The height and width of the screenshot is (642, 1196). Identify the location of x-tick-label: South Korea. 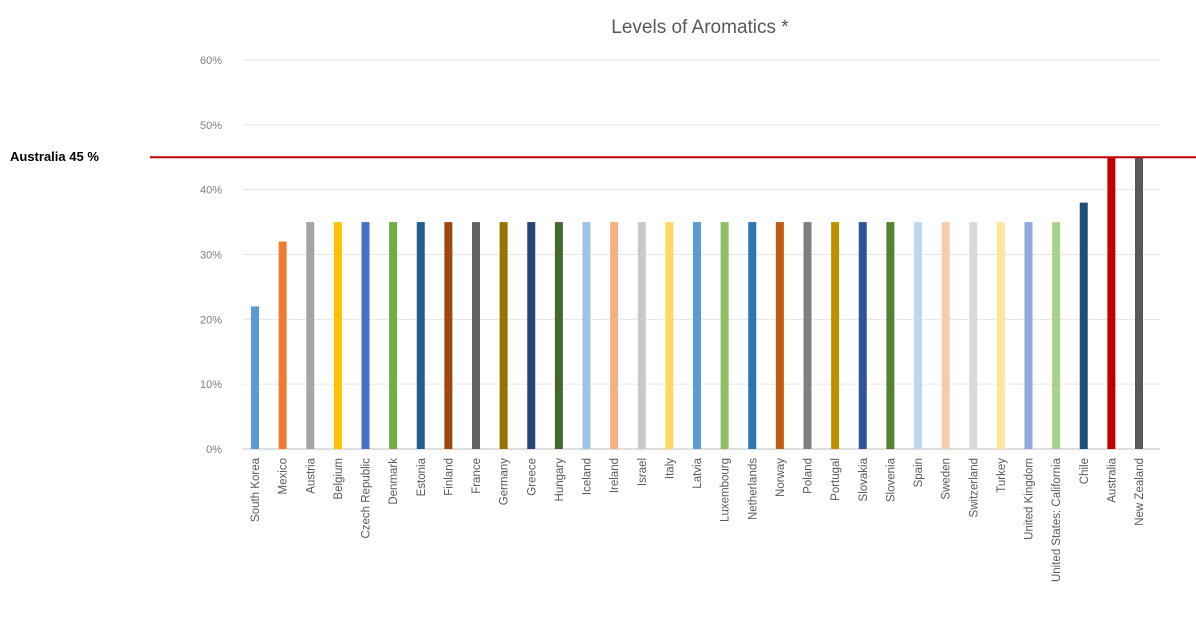
(256, 489).